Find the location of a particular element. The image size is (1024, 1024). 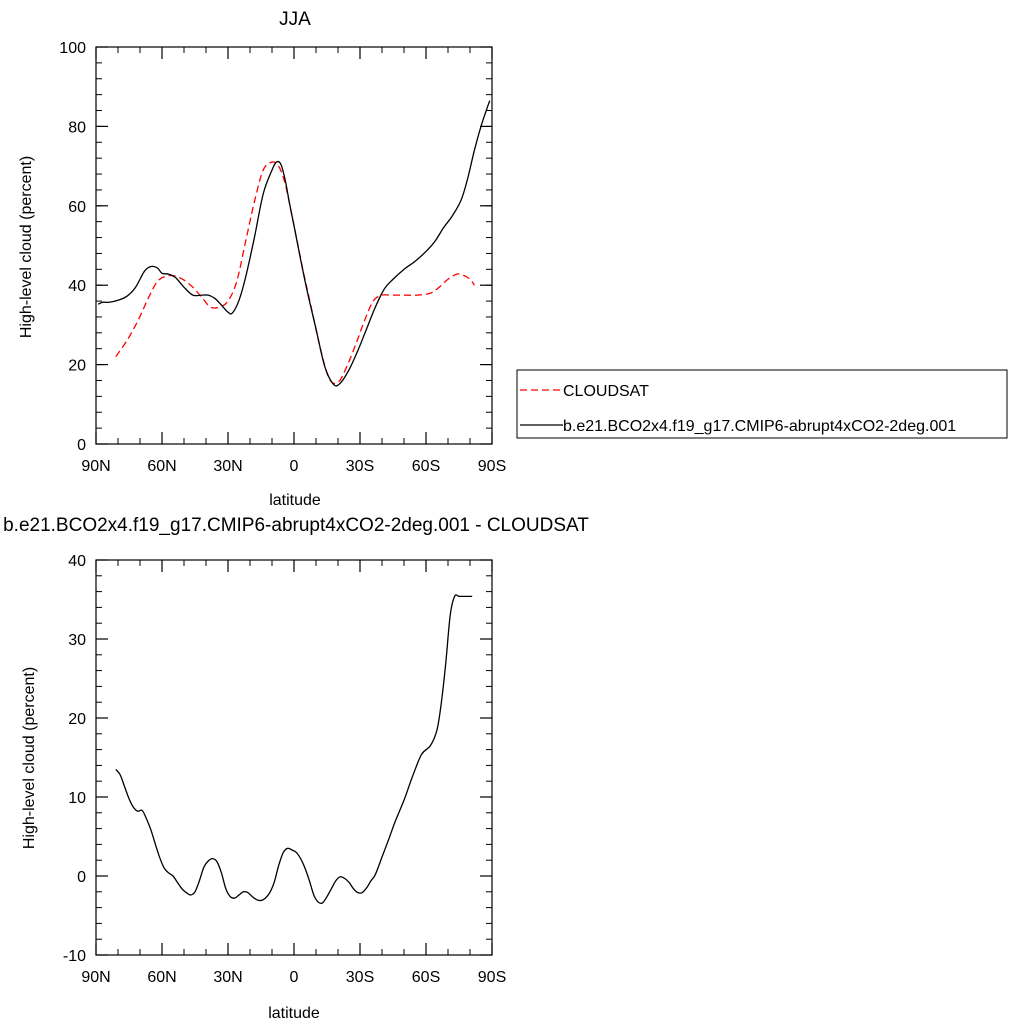

y-tick-label: 60 is located at coordinates (77, 207).